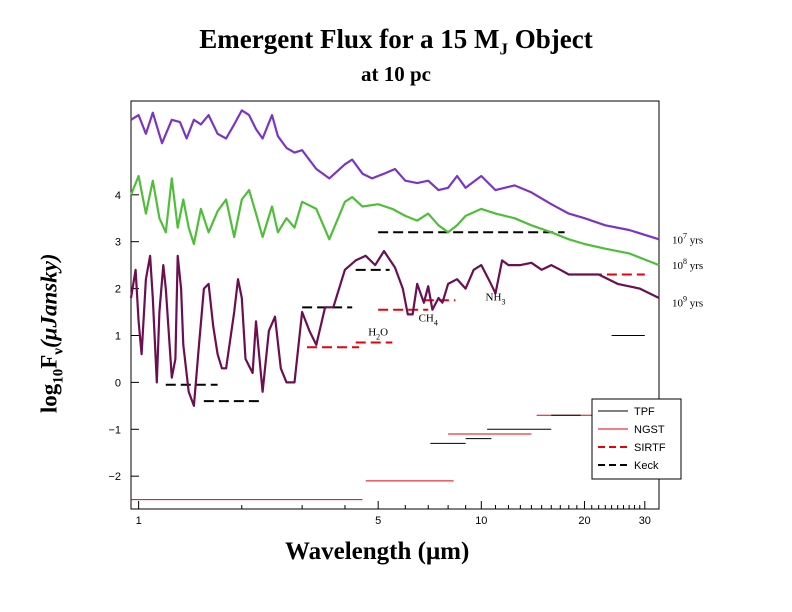  I want to click on series-age-label: 109 yrs, so click(687, 302).